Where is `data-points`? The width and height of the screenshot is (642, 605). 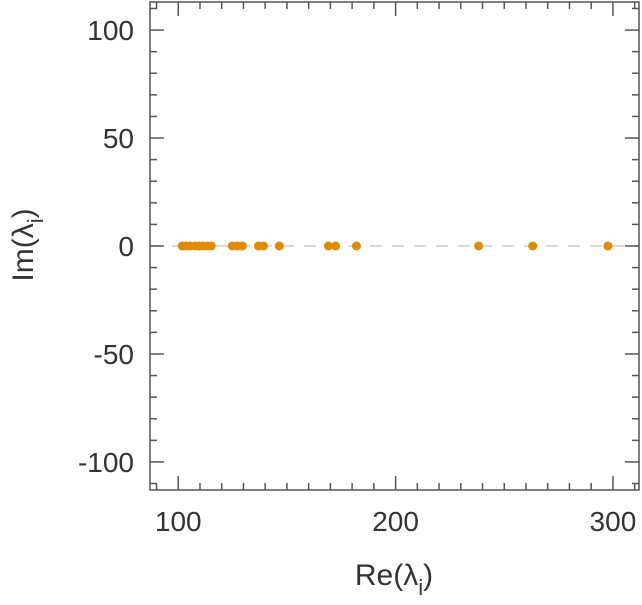
data-points is located at coordinates (395, 246).